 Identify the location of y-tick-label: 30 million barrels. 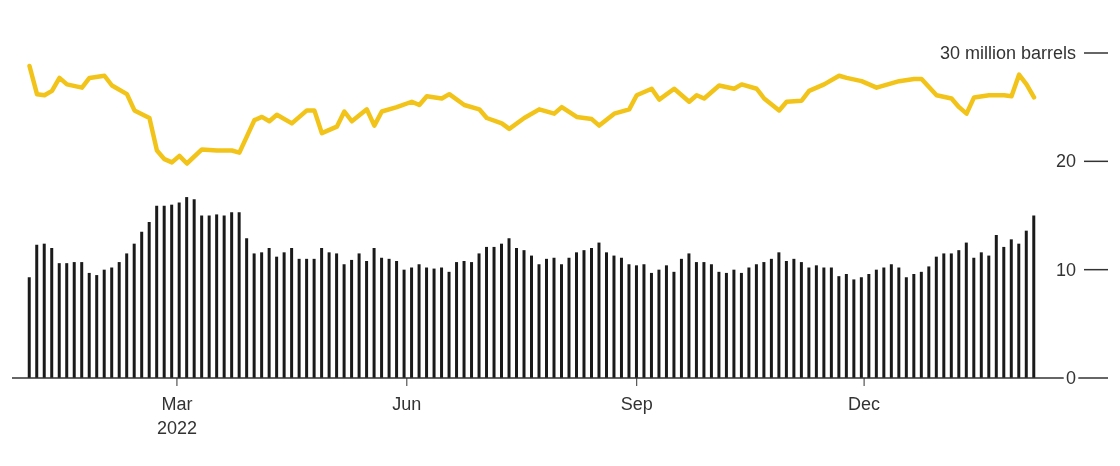
(1007, 53).